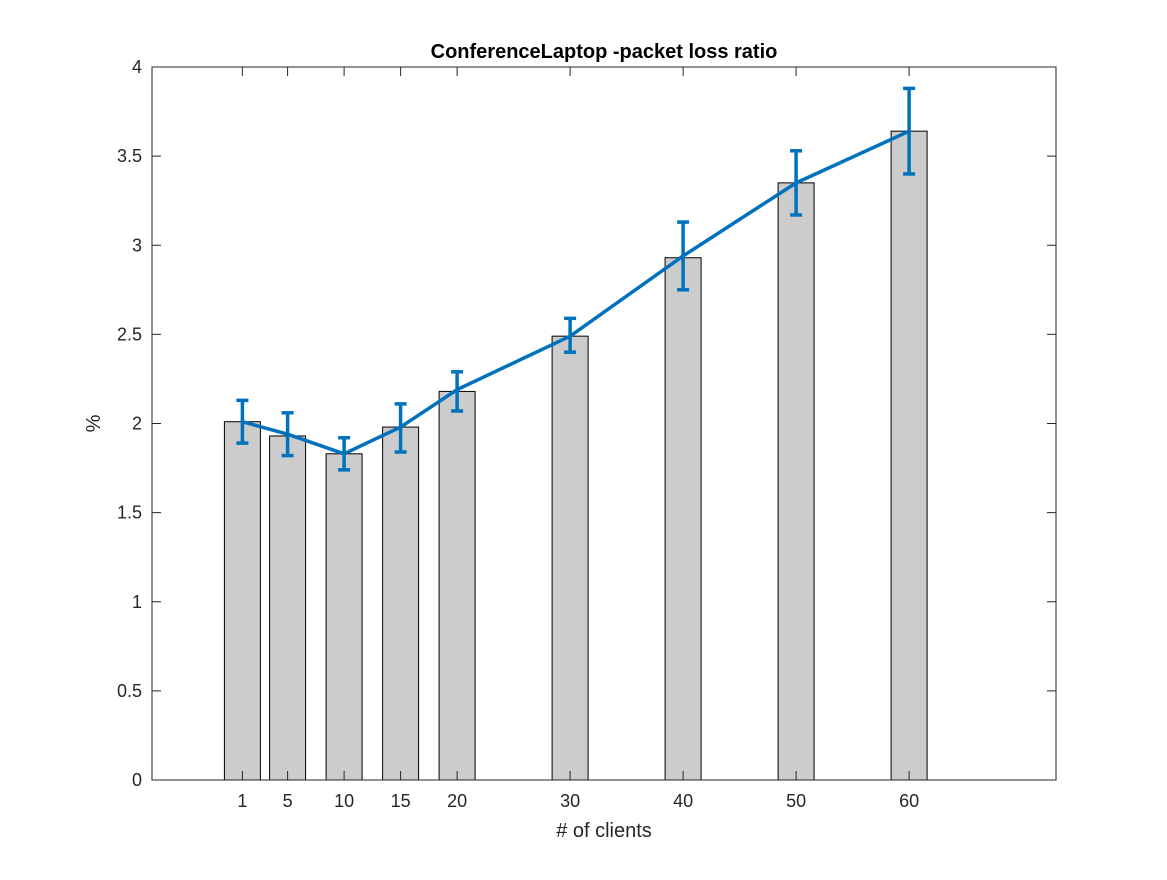 The height and width of the screenshot is (880, 1167). I want to click on x-tick-label: 10, so click(344, 801).